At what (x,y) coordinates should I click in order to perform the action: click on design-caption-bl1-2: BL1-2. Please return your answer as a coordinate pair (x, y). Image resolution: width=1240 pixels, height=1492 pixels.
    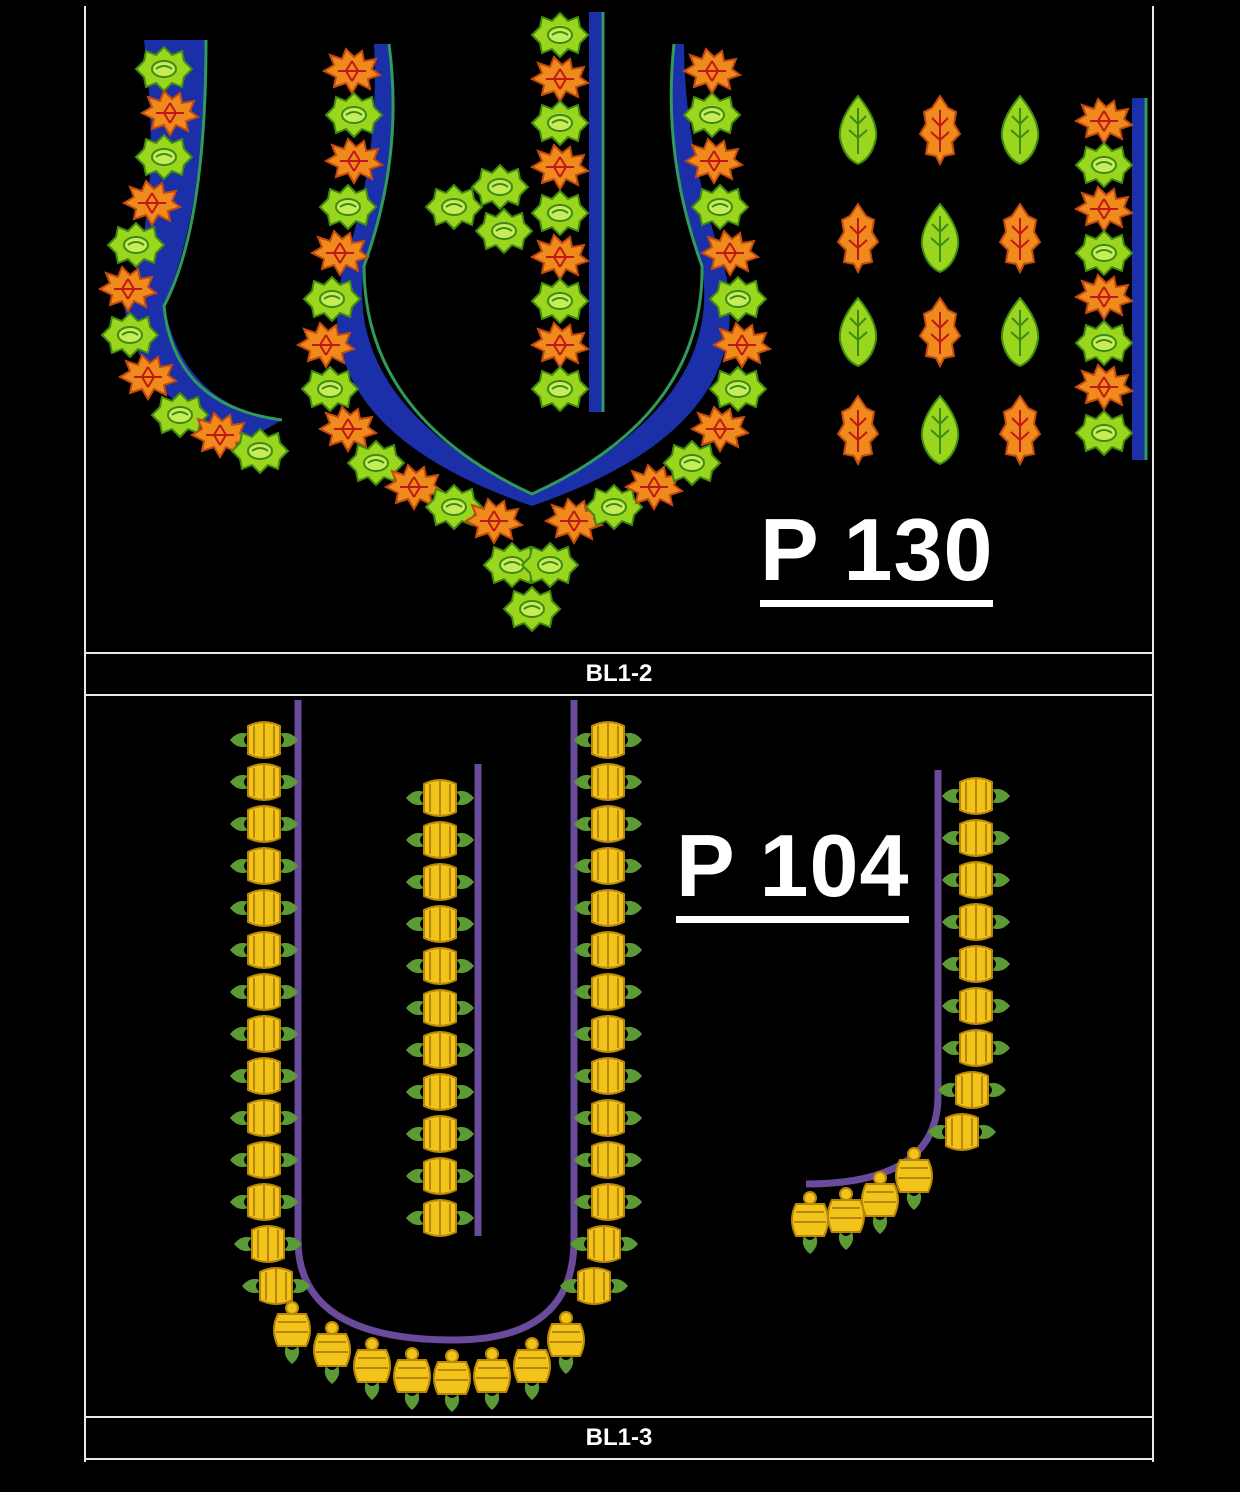
    Looking at the image, I should click on (619, 674).